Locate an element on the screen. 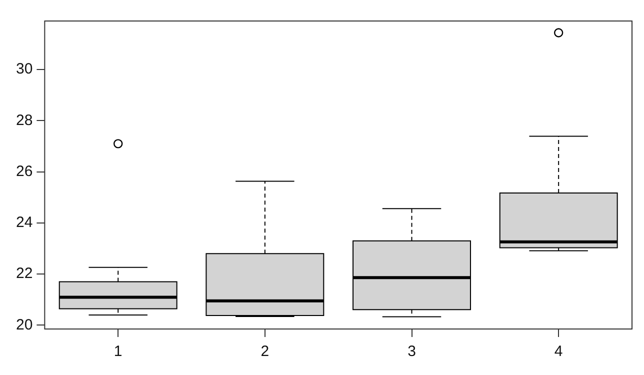 This screenshot has height=375, width=644. y-tick-label: 26 is located at coordinates (24, 171).